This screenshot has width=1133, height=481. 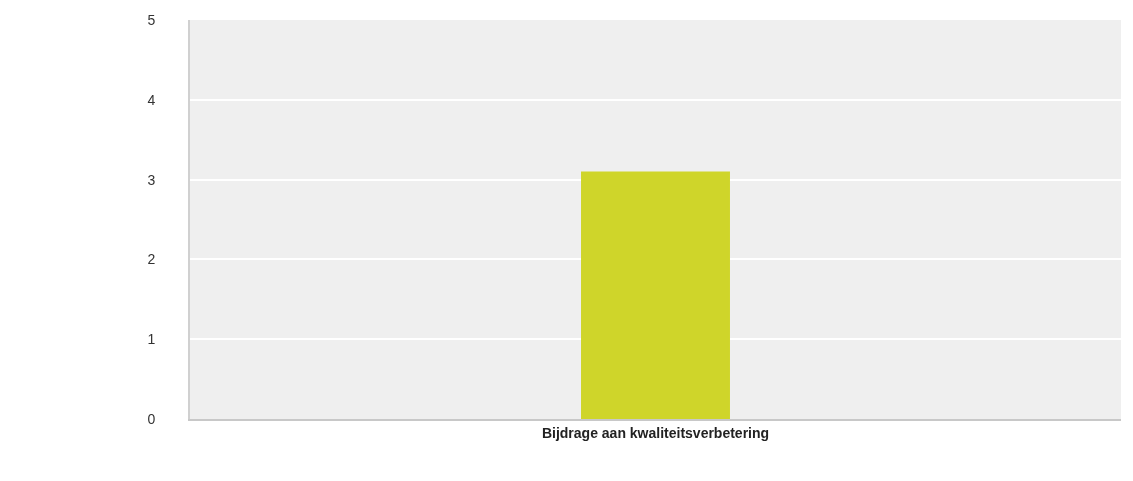 I want to click on y-tick-label: 1, so click(x=151, y=339).